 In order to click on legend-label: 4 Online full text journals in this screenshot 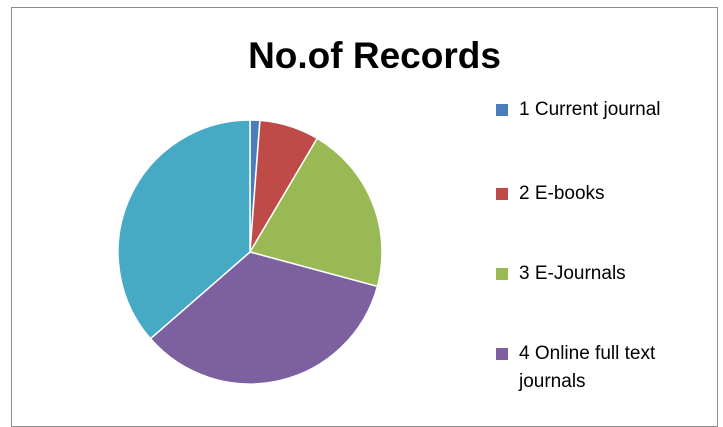, I will do `click(587, 367)`.